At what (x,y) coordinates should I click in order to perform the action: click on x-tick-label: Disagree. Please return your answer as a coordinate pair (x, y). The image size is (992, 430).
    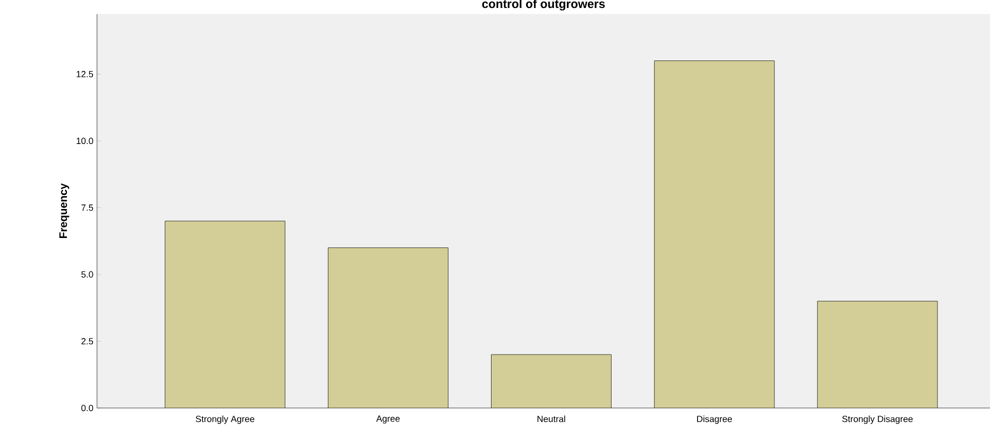
    Looking at the image, I should click on (714, 420).